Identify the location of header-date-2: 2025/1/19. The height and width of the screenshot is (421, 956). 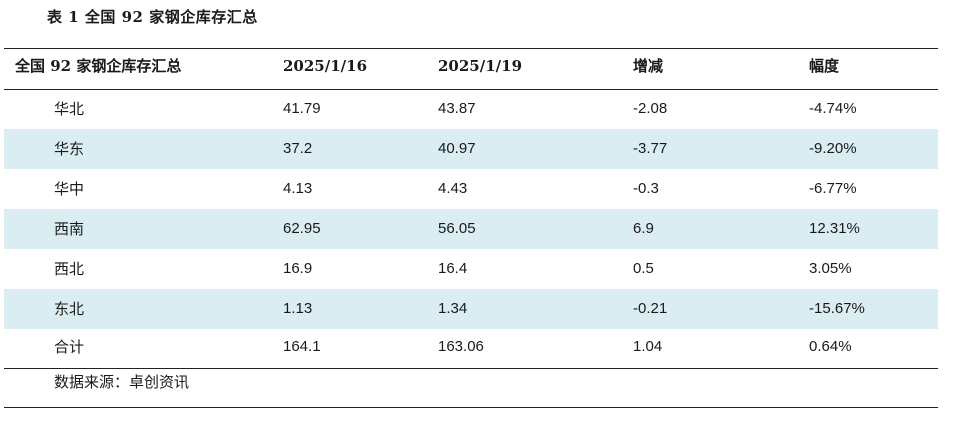
(480, 66).